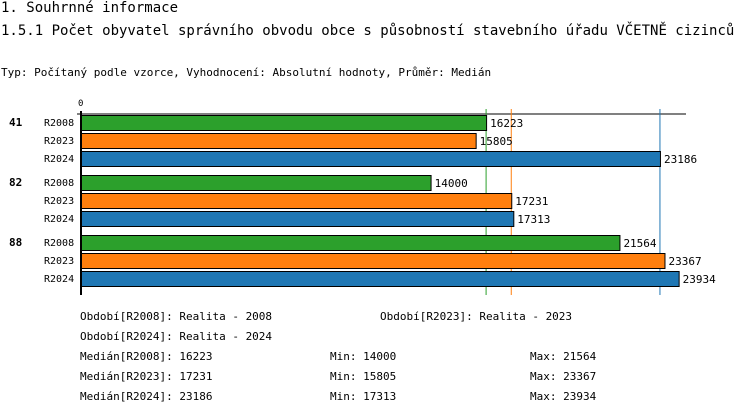 The image size is (750, 414). I want to click on max-stat: Max: 21564, so click(563, 356).